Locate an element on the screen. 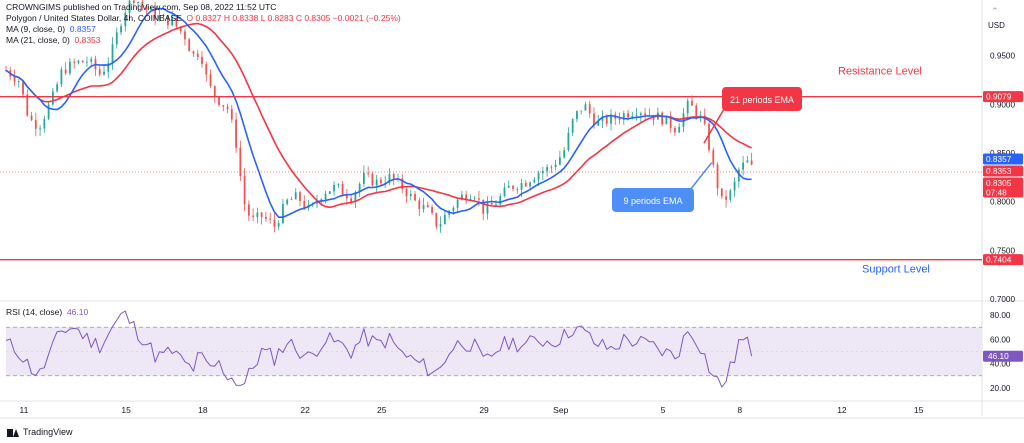 This screenshot has height=443, width=1024. rsi-tick-label: 80.00 is located at coordinates (1000, 315).